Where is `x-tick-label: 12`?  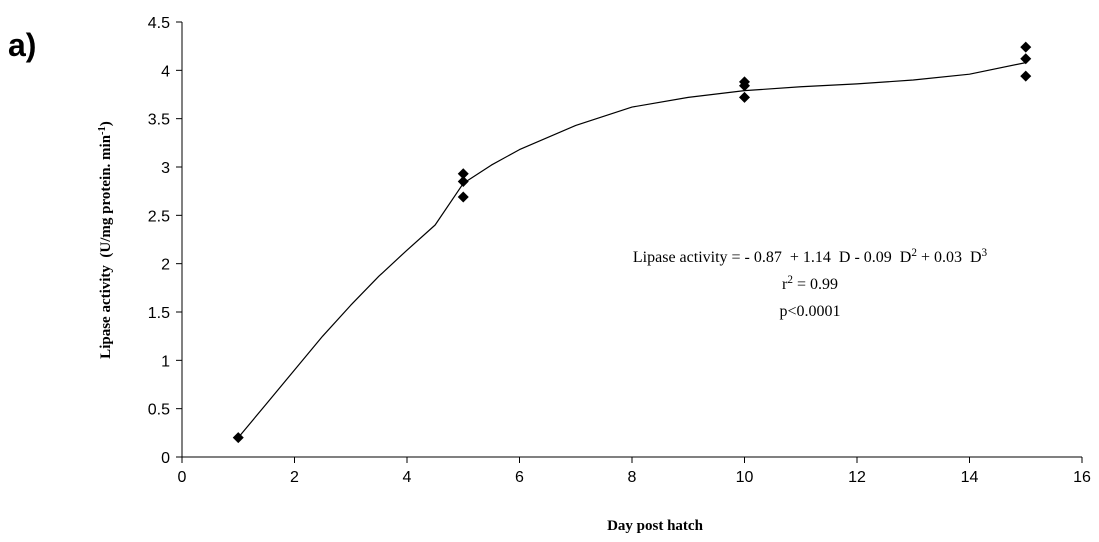
x-tick-label: 12 is located at coordinates (857, 477).